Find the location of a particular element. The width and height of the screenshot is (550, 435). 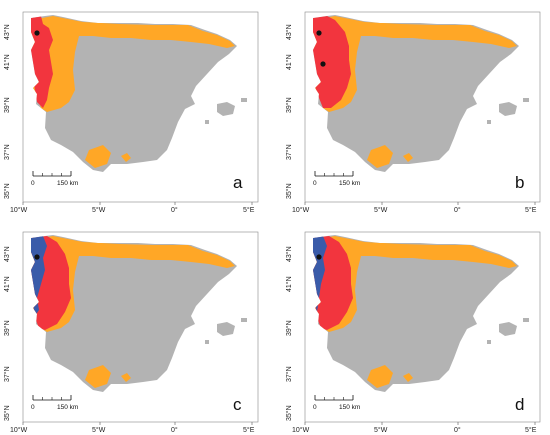

y-axis-bottom-left: 35°N 37°N 39°N 41°N 43°N is located at coordinates (7, 333).